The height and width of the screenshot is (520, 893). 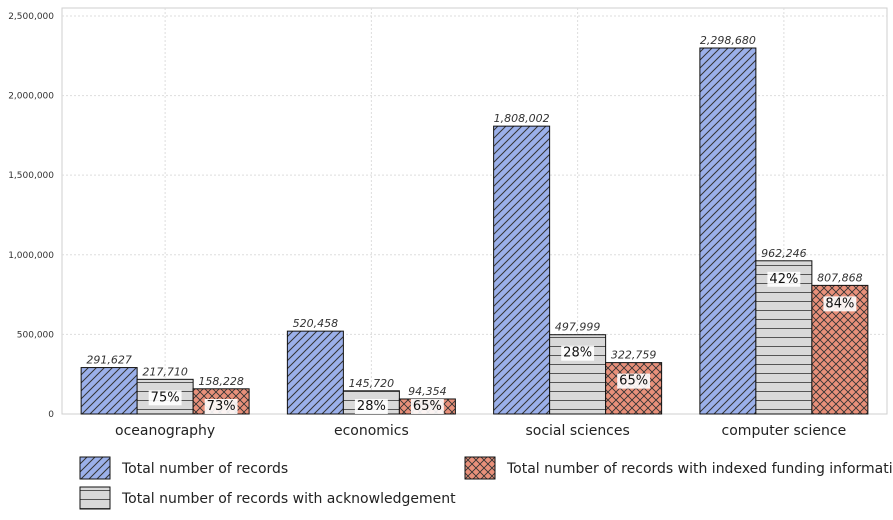 I want to click on bar-percent-label: 75%, so click(x=165, y=397).